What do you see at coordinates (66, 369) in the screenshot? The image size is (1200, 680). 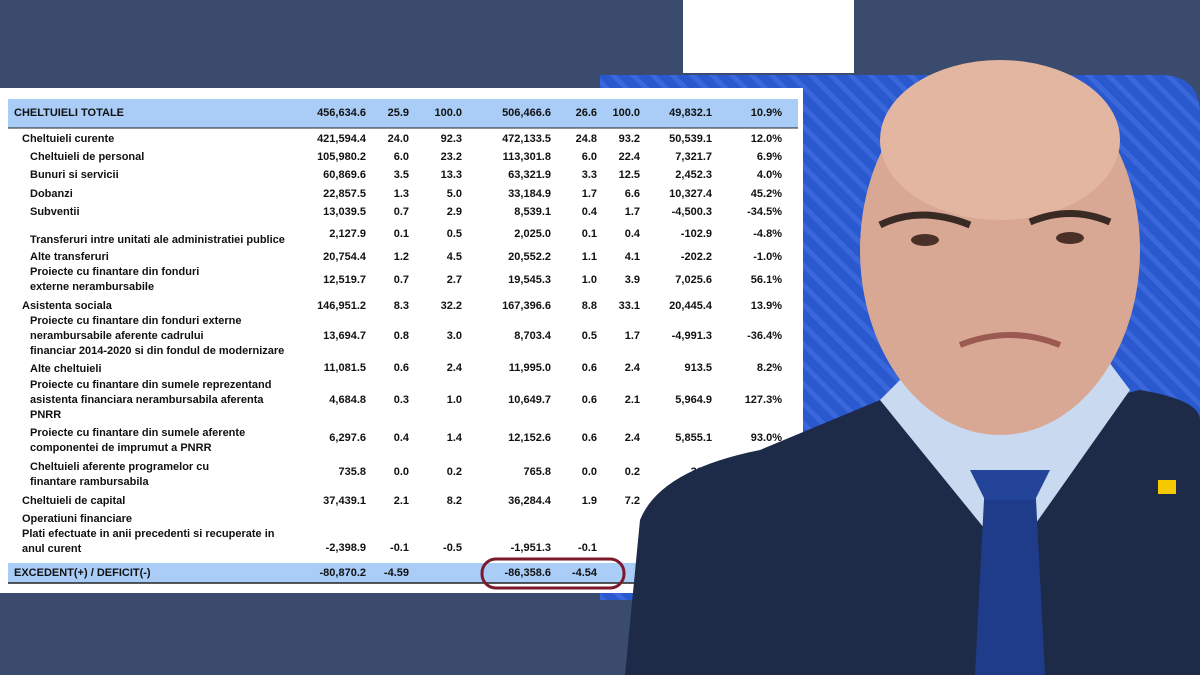 I see `row-label: Alte cheltuieli` at bounding box center [66, 369].